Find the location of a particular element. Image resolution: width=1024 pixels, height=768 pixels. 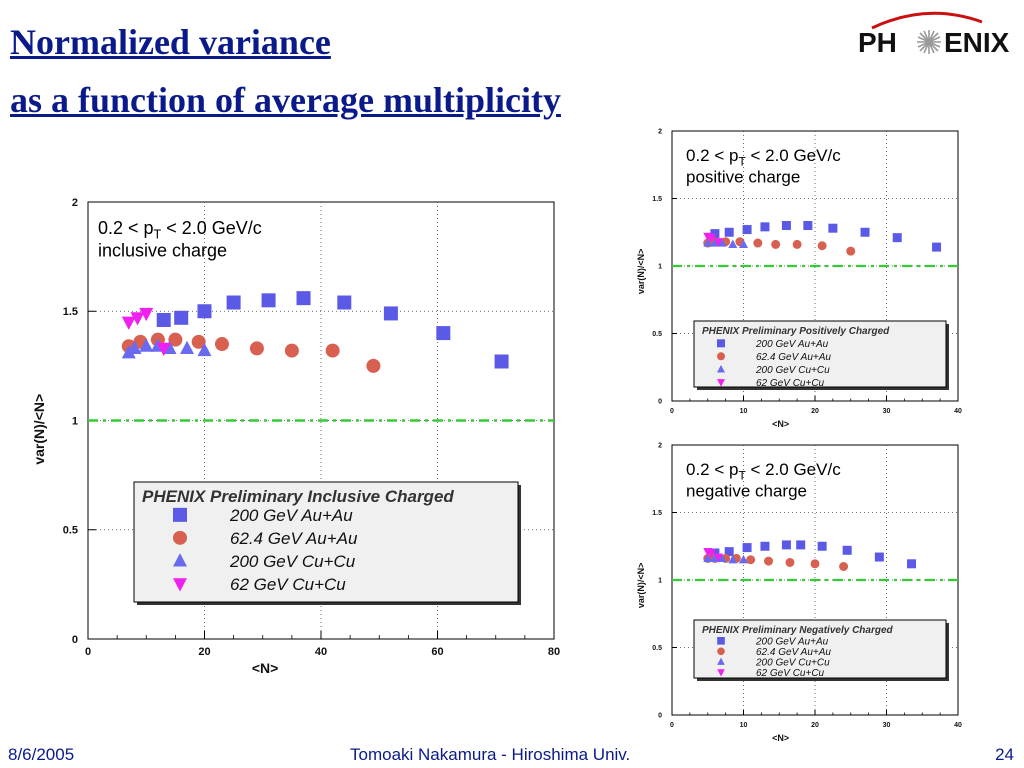

legend-title: PHENIX Preliminary Positively Charged is located at coordinates (796, 331).